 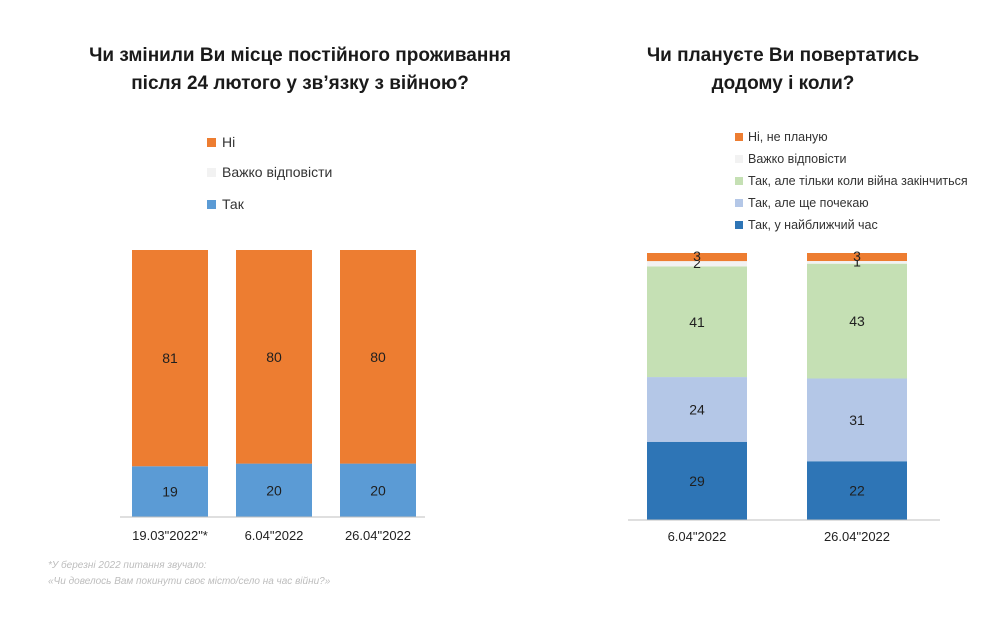 What do you see at coordinates (739, 137) in the screenshot?
I see `legend-swatch-ni-ne-planuyu` at bounding box center [739, 137].